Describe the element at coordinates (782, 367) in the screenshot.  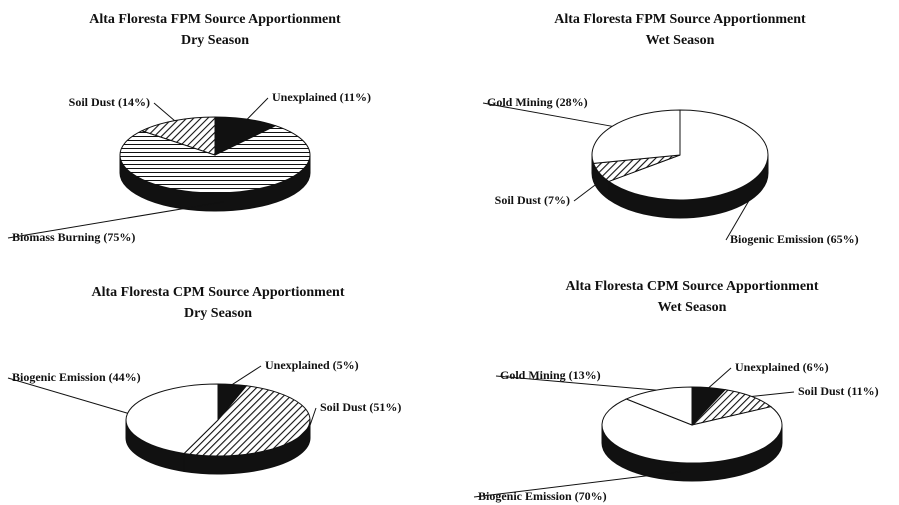
I see `slice-label: Unexplained (6%)` at that location.